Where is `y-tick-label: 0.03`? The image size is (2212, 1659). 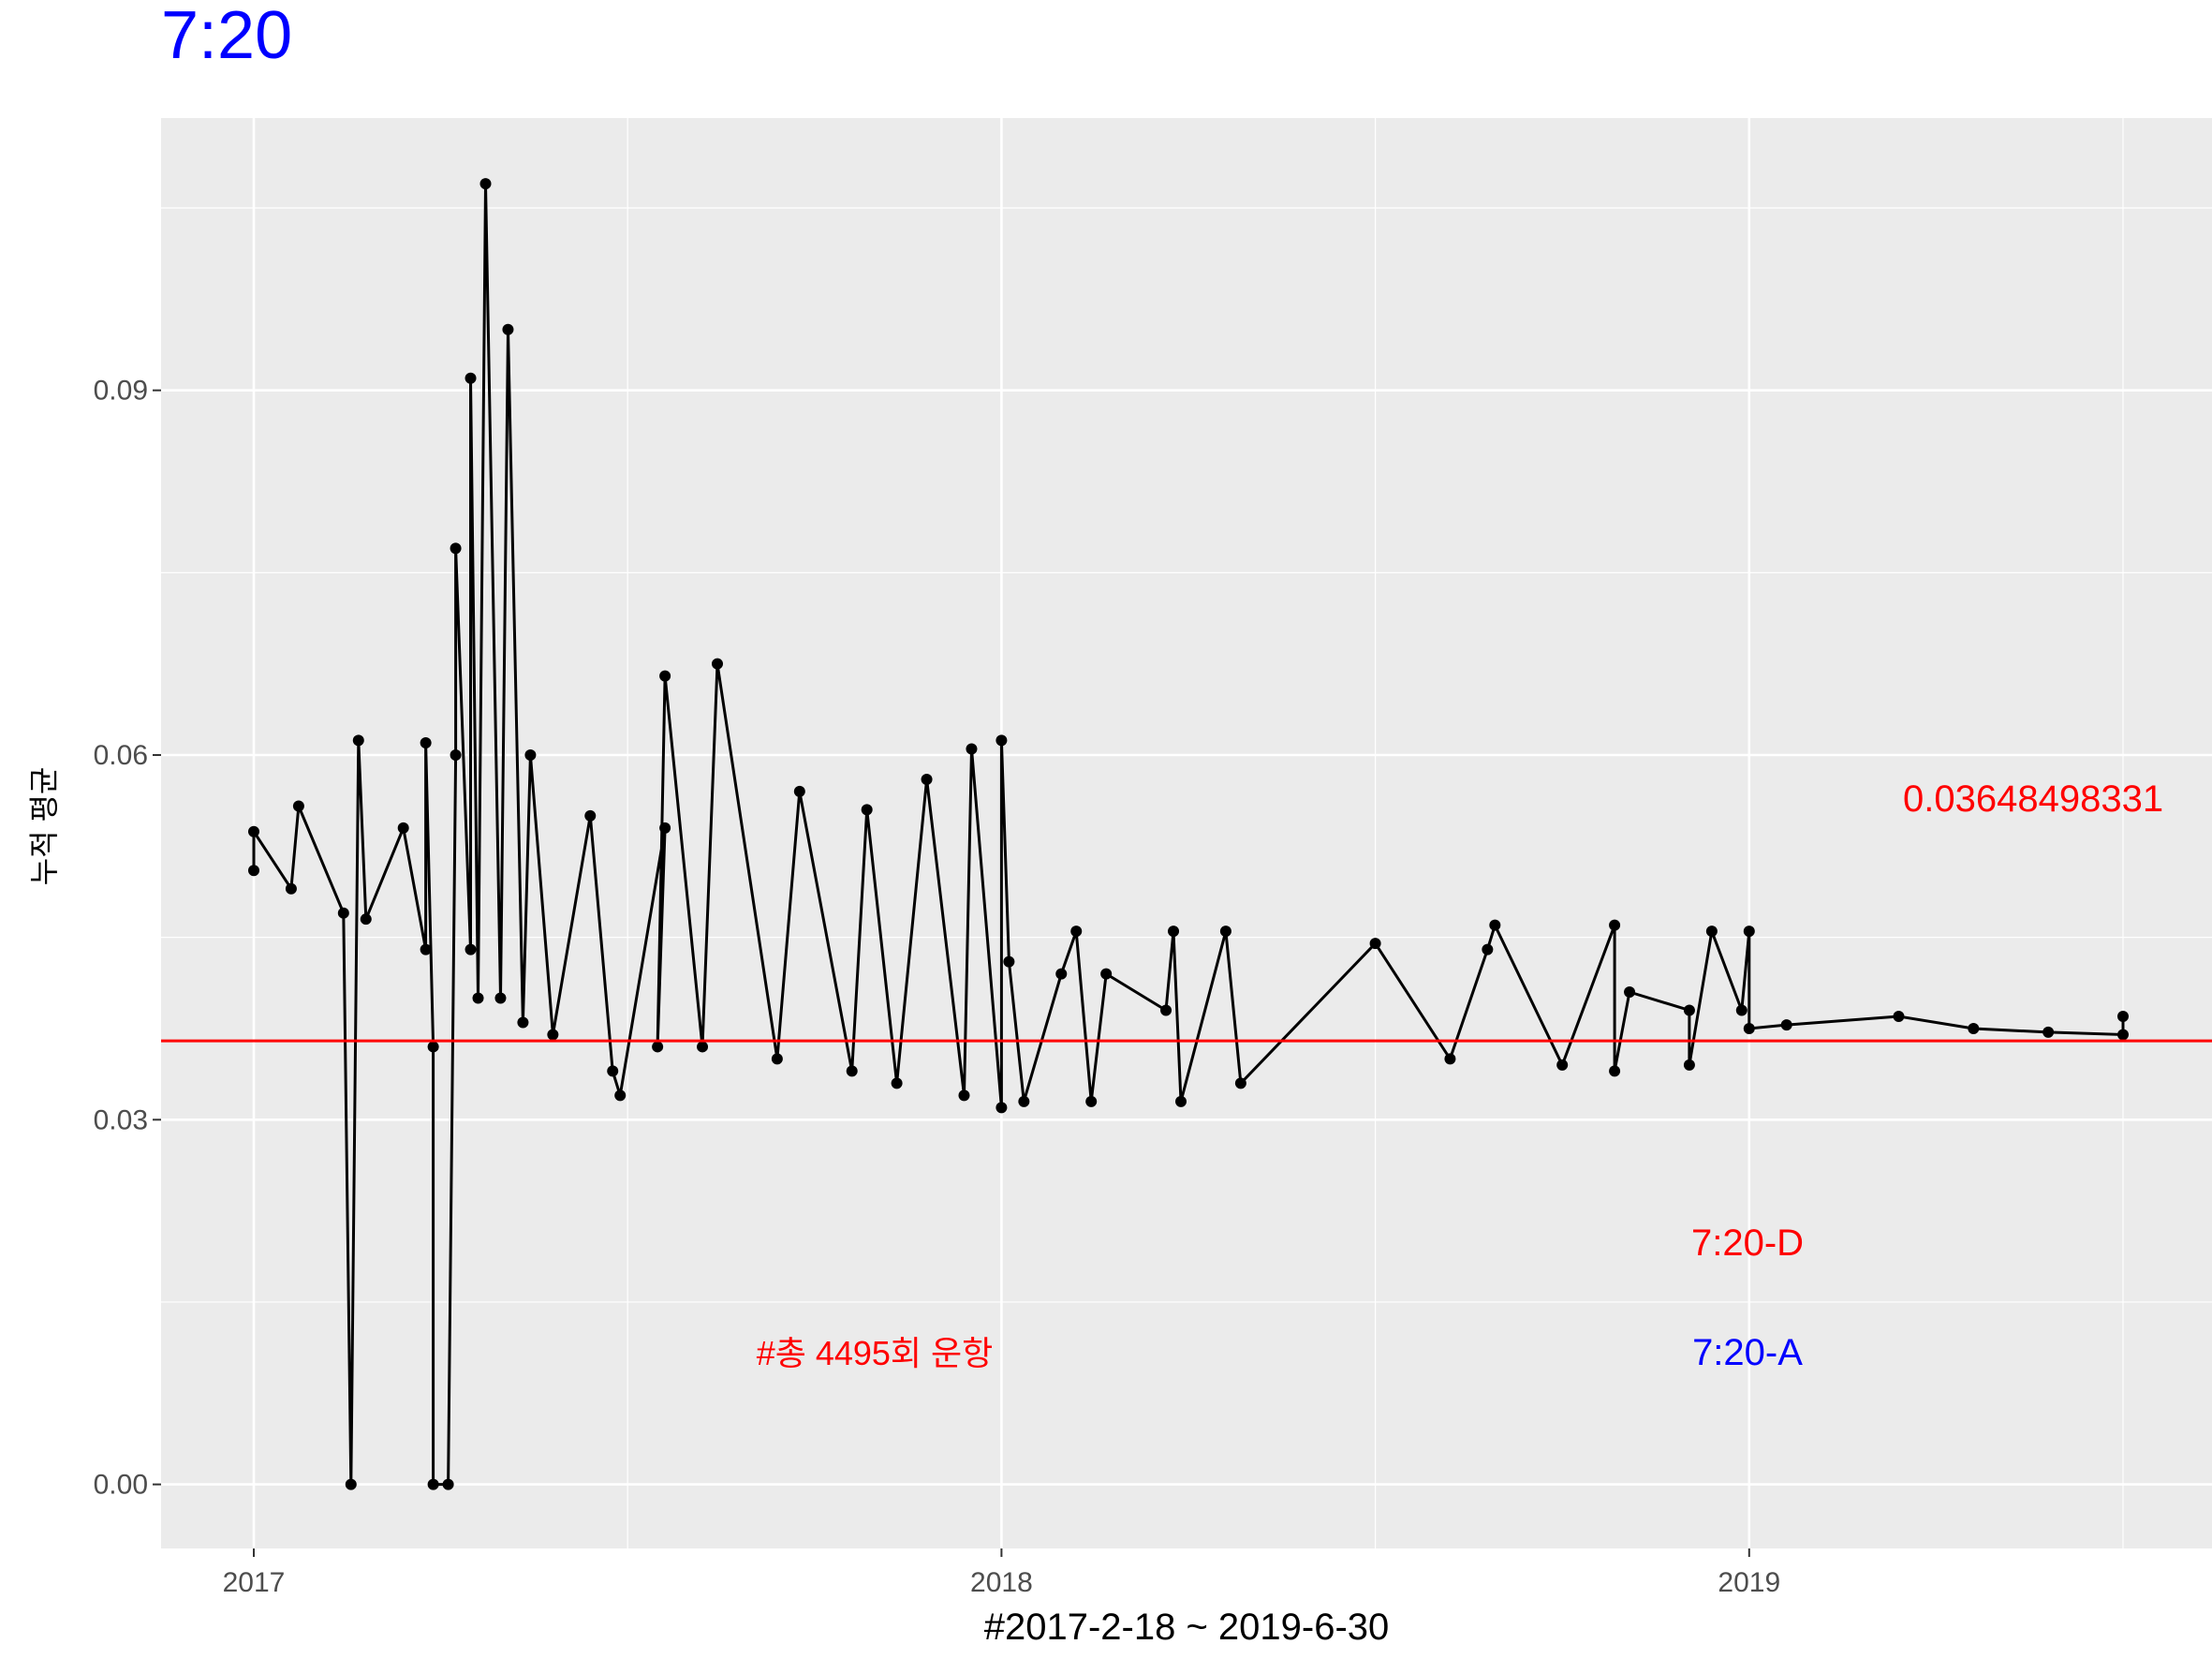
y-tick-label: 0.03 is located at coordinates (121, 1119).